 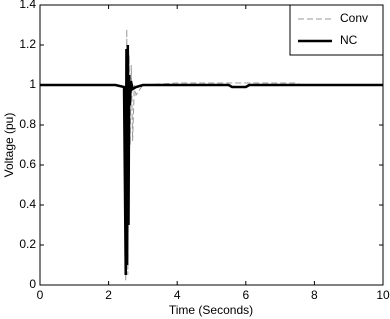 I want to click on y-tick-label: 0.2, so click(x=27, y=244).